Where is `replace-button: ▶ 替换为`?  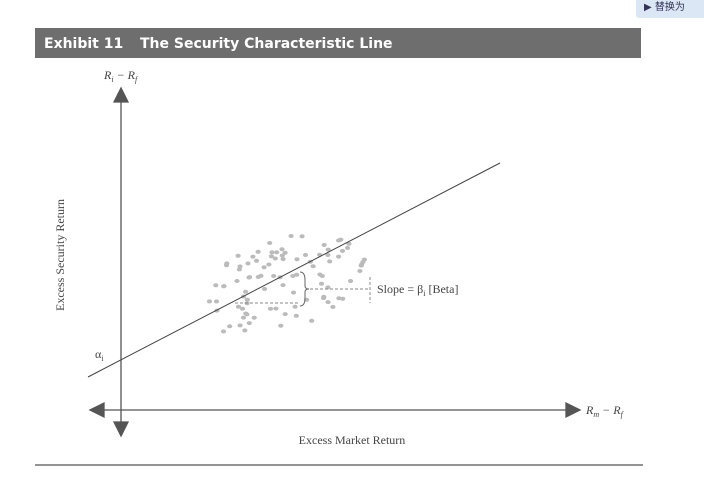
replace-button: ▶ 替换为 is located at coordinates (670, 9).